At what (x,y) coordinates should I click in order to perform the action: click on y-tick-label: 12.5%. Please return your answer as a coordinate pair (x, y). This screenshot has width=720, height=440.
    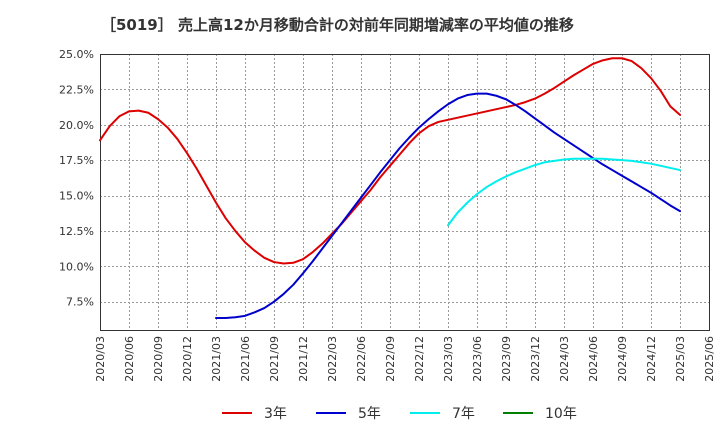
    Looking at the image, I should click on (76, 231).